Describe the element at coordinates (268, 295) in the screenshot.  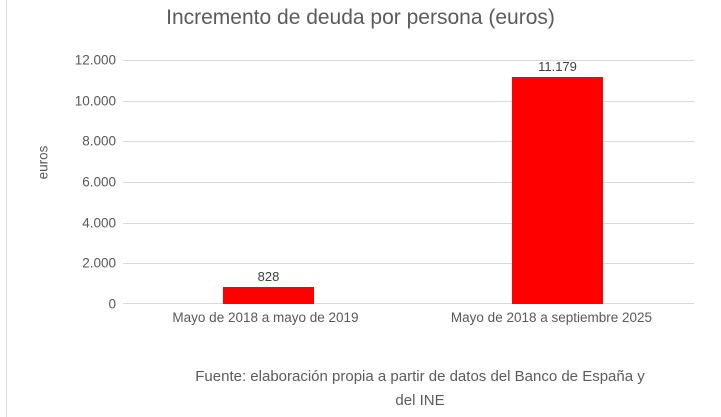
I see `bar-mayo-2018-a-mayo-2019` at that location.